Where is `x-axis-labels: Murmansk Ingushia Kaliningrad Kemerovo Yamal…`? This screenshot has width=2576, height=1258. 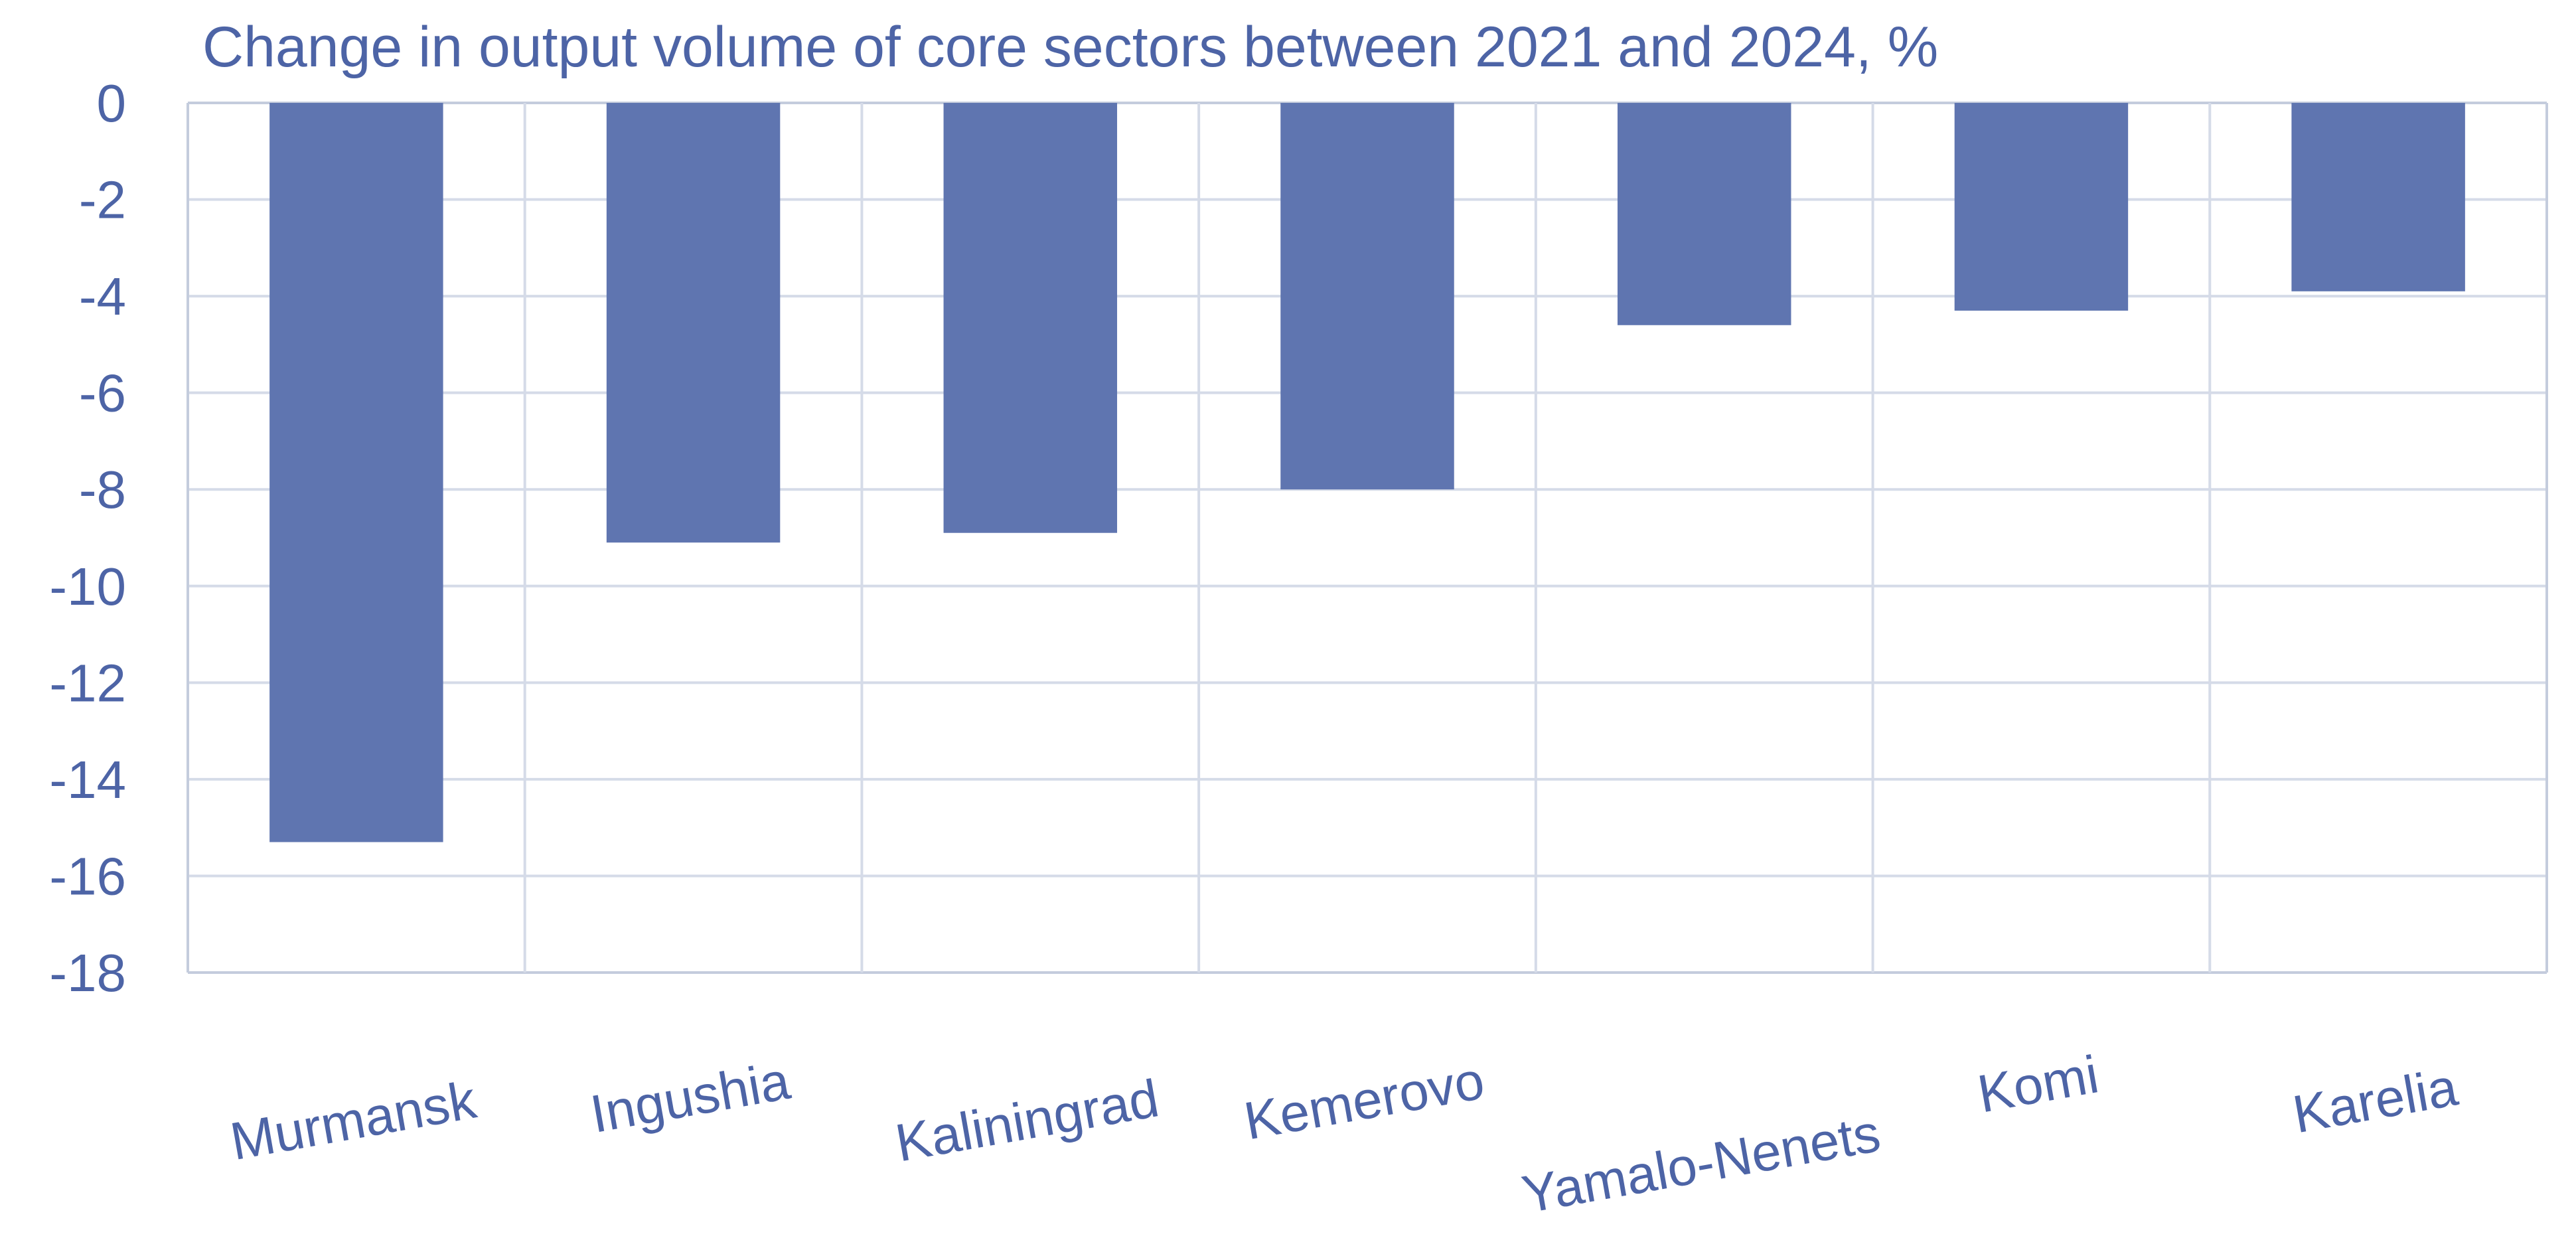
x-axis-labels: Murmansk Ingushia Kaliningrad Kemerovo Yamal… is located at coordinates (1344, 1134).